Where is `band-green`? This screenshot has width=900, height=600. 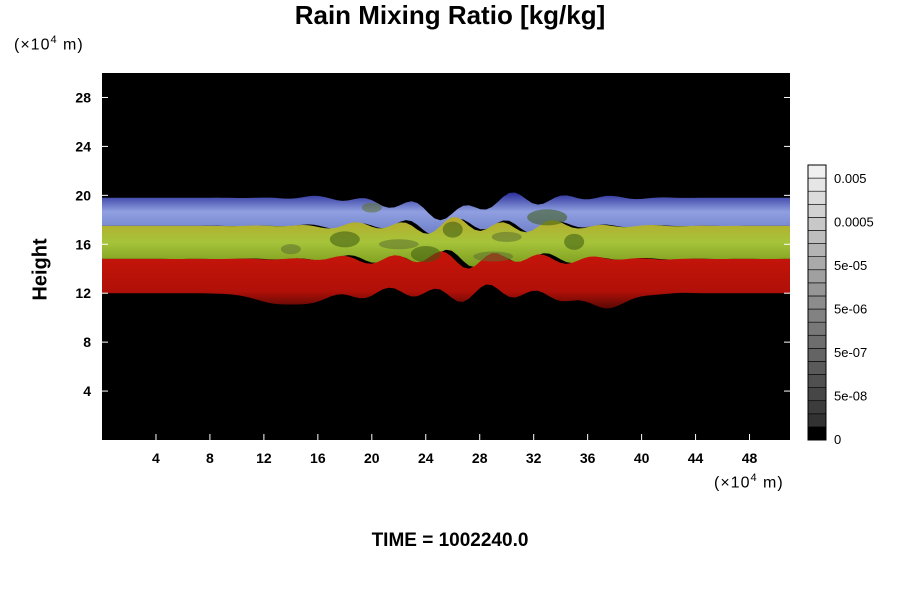
band-green is located at coordinates (446, 242).